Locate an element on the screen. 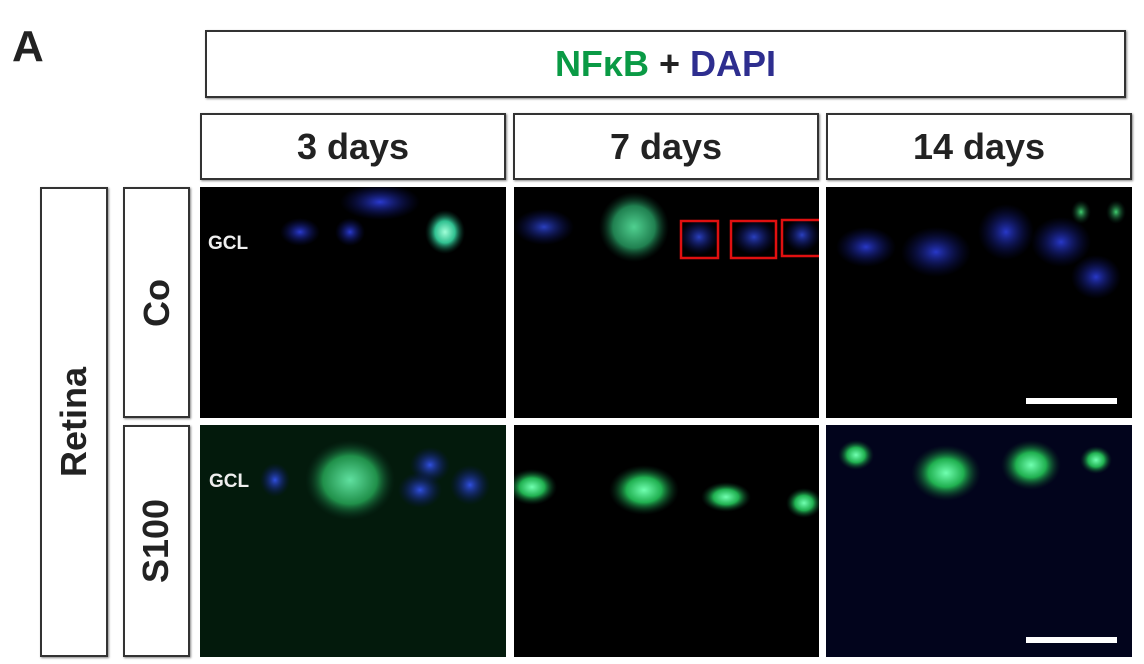  tissue-label: Retina is located at coordinates (74, 422).